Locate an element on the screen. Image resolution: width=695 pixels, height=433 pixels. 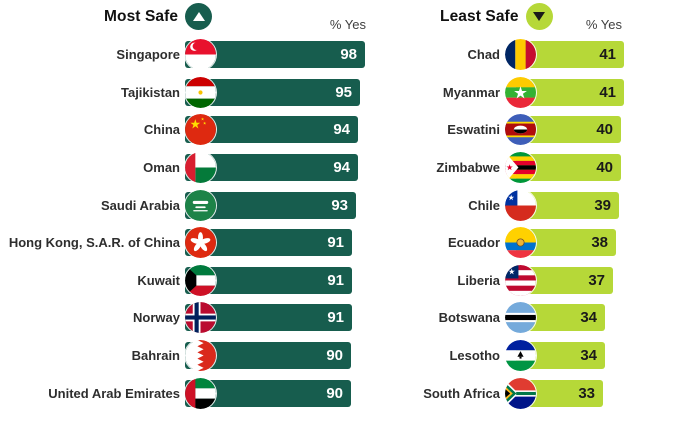
value-bar: 41 is located at coordinates (570, 55).